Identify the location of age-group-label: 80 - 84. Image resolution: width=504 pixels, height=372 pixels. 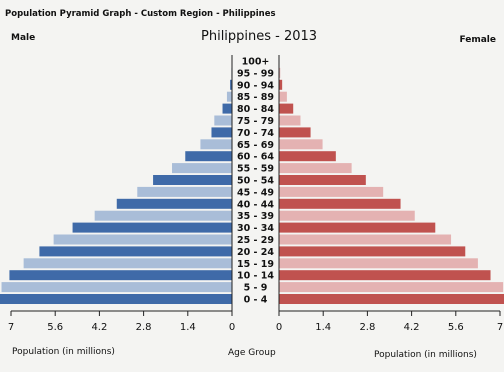
(255, 109).